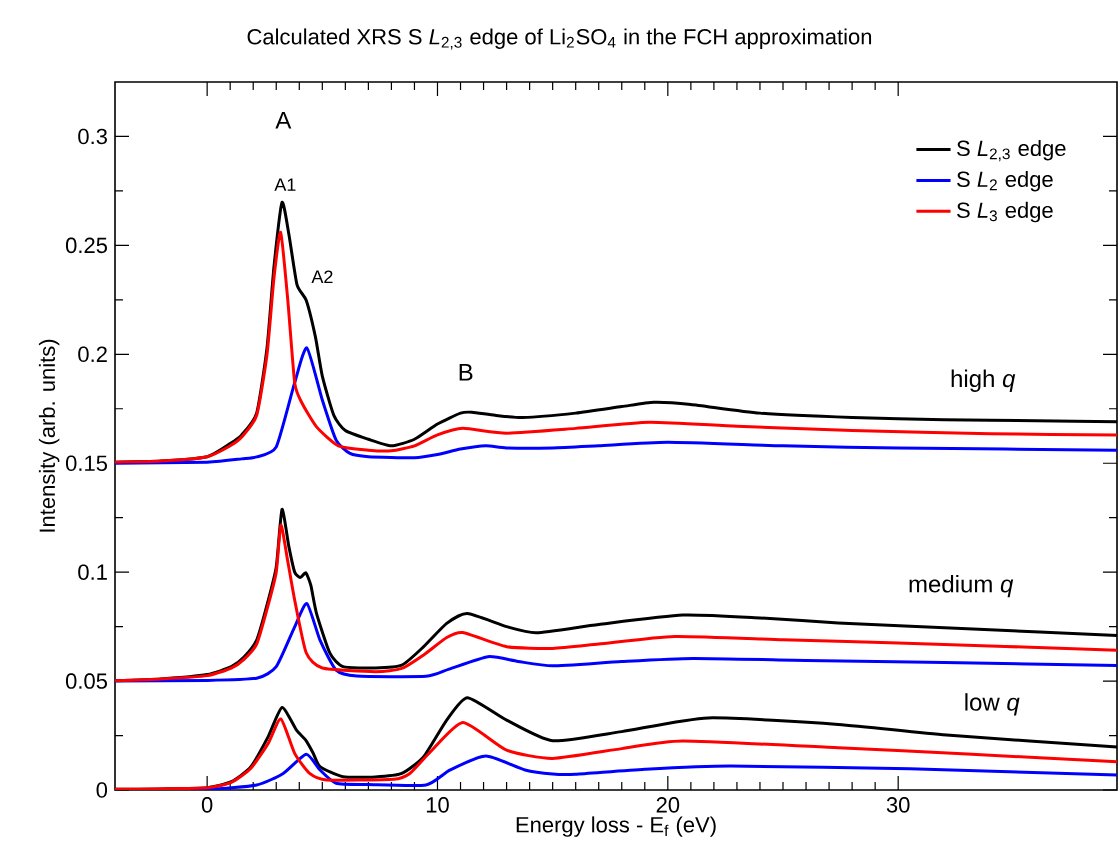 The width and height of the screenshot is (1119, 863). I want to click on x-tick-label: 20, so click(668, 805).